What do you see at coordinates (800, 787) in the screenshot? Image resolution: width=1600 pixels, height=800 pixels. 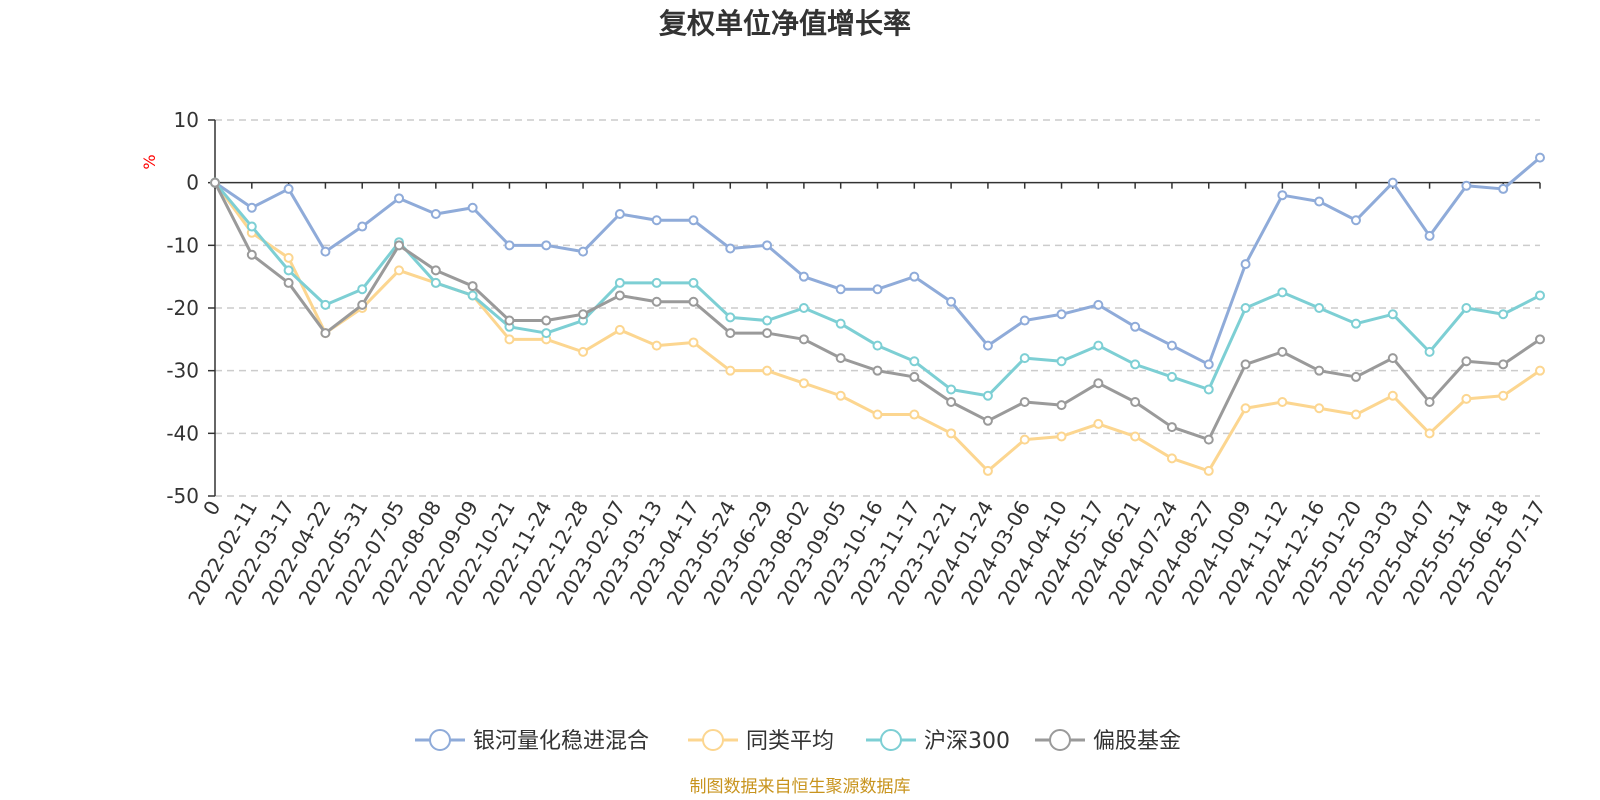 I see `data-source-note: 制图数据来自恒生聚源数据库` at bounding box center [800, 787].